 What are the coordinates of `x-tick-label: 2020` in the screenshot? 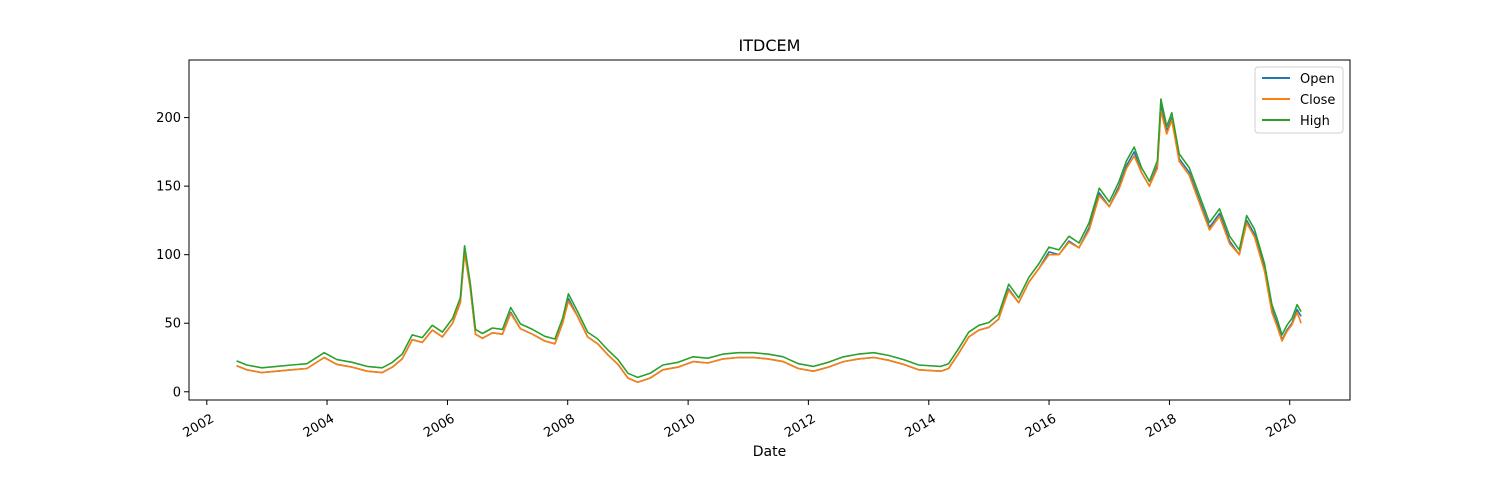 It's located at (1282, 426).